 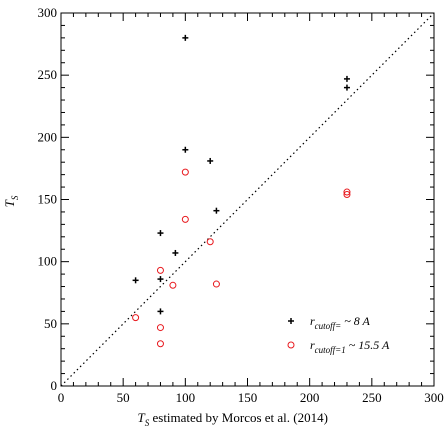 What do you see at coordinates (48, 74) in the screenshot?
I see `y-tick-label: 250` at bounding box center [48, 74].